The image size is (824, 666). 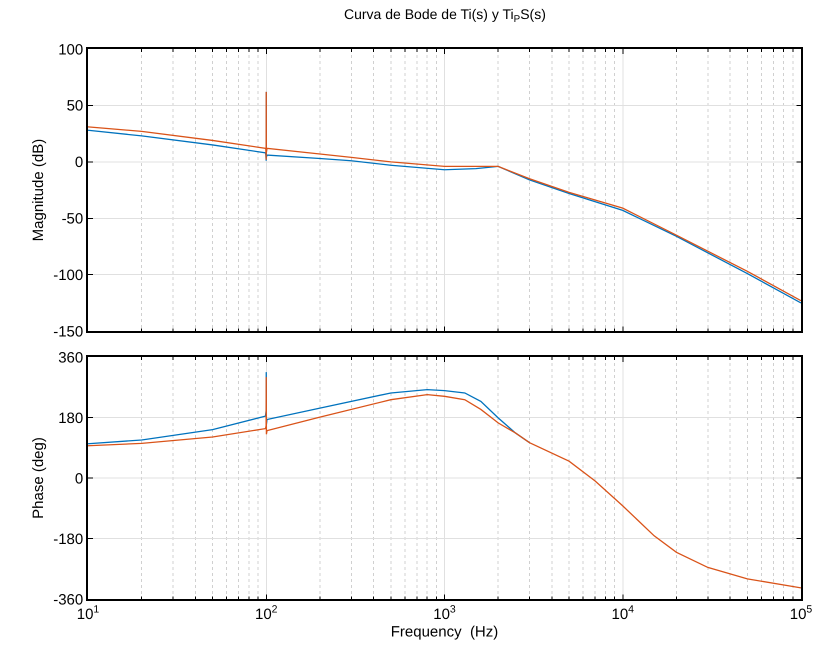 What do you see at coordinates (75, 106) in the screenshot?
I see `y-tick-label: 50` at bounding box center [75, 106].